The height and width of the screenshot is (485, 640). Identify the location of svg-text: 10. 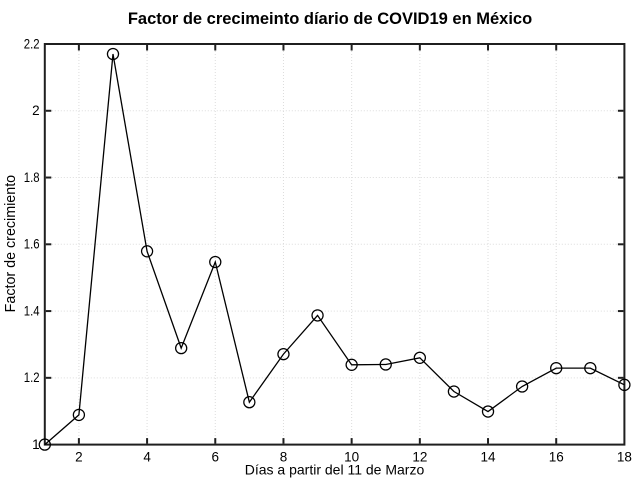
(351, 457).